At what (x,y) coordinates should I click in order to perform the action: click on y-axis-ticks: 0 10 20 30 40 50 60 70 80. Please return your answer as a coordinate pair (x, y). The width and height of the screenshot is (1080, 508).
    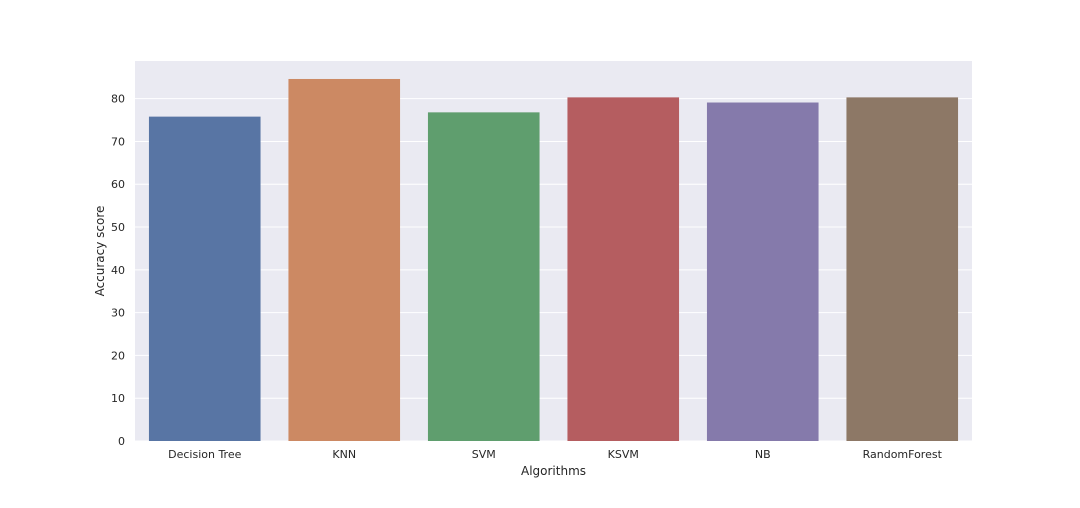
    Looking at the image, I should click on (118, 270).